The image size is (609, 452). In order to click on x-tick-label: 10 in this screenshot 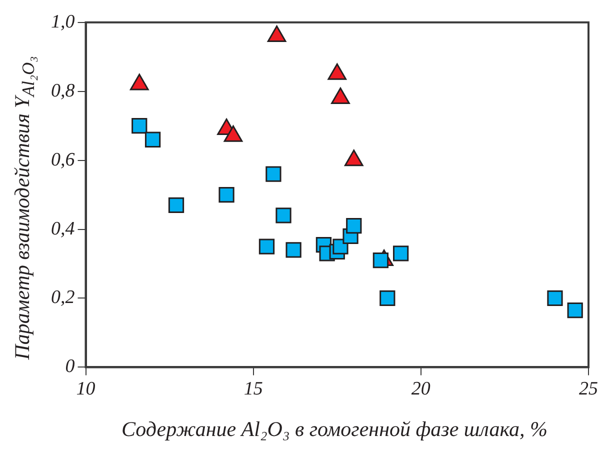, I will do `click(86, 389)`.